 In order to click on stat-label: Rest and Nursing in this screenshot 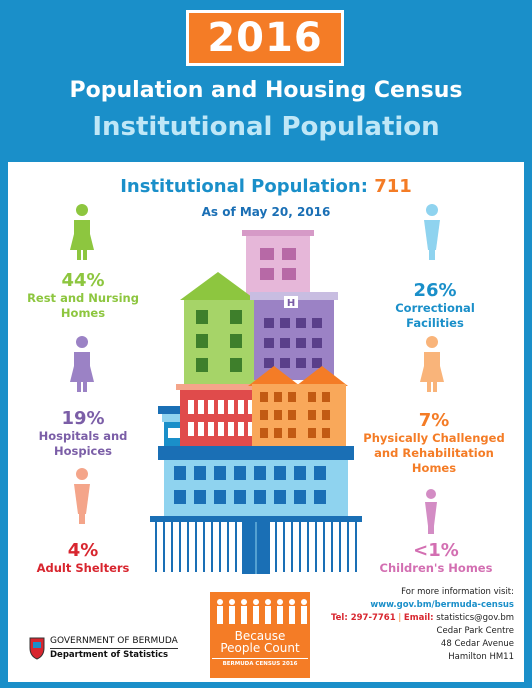, I will do `click(83, 298)`.